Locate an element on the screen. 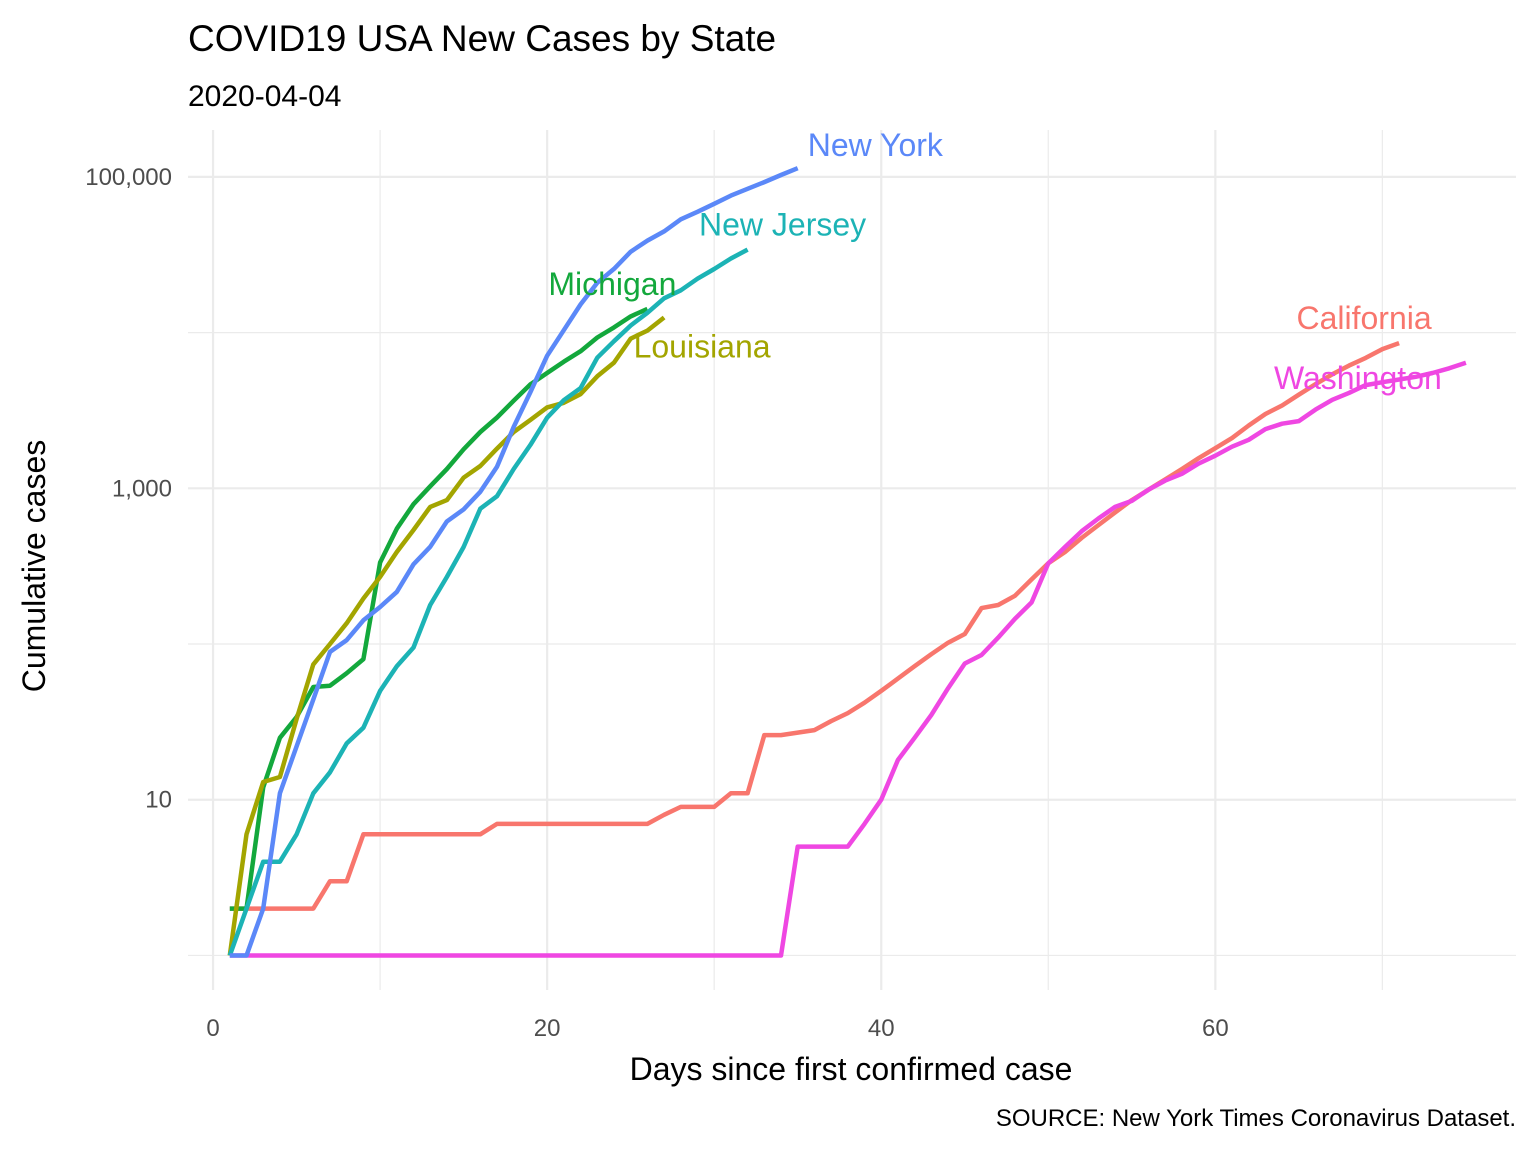  y-axis-title: Cumulative cases is located at coordinates (34, 566).